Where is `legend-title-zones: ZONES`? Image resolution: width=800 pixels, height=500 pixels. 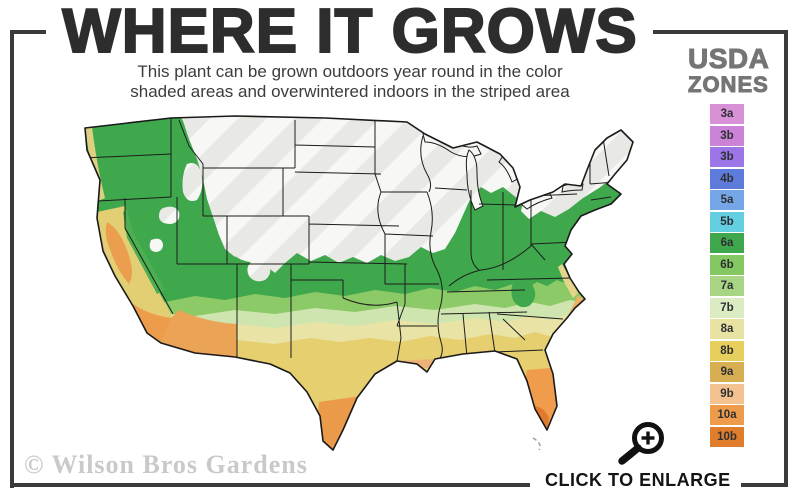 legend-title-zones: ZONES is located at coordinates (728, 84).